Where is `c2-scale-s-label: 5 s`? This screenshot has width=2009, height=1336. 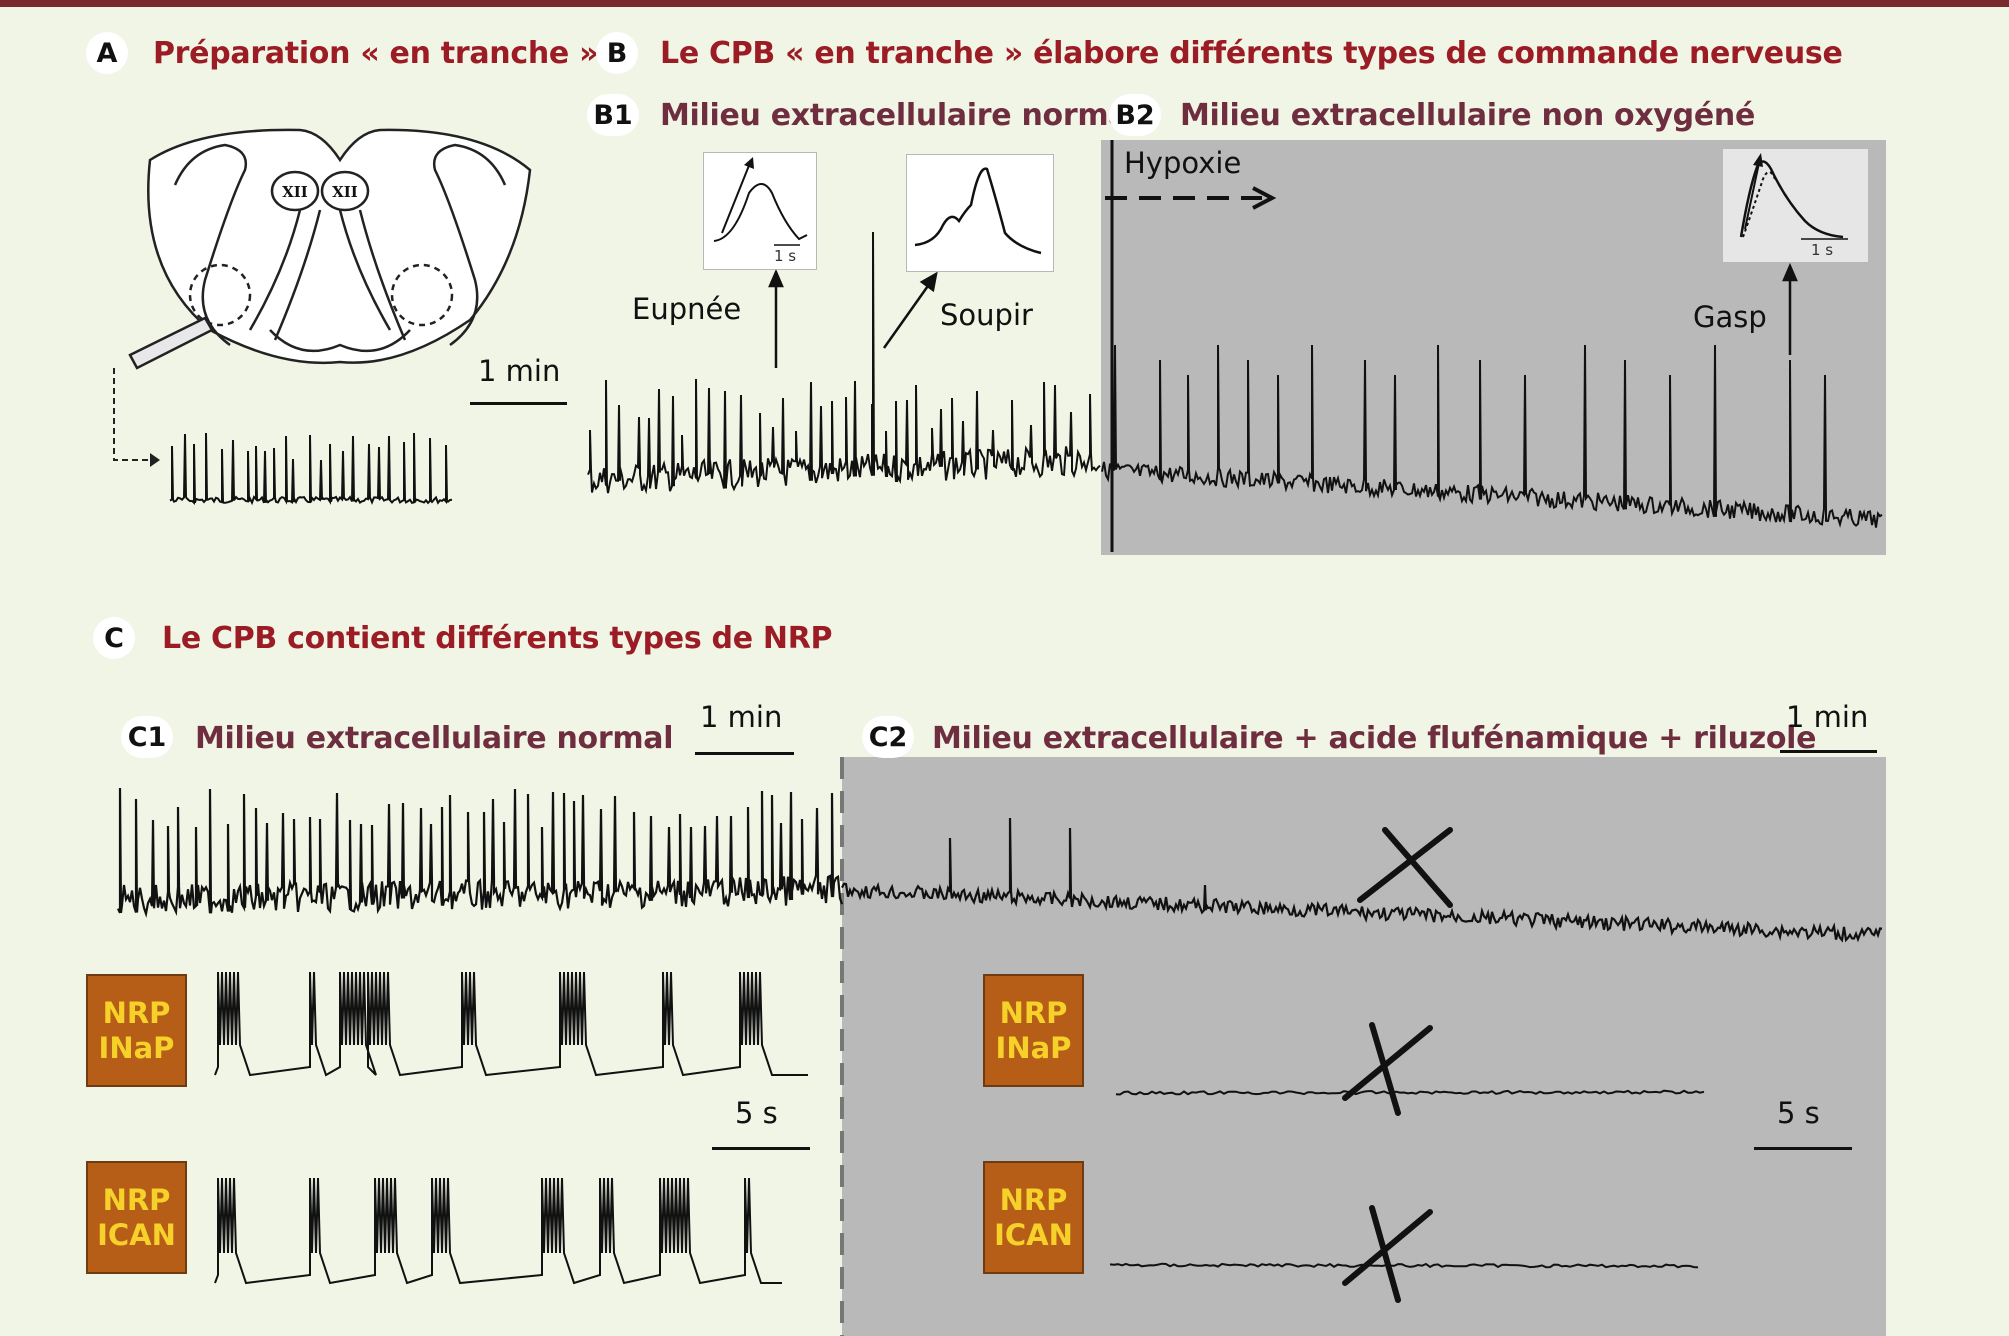 c2-scale-s-label: 5 s is located at coordinates (1798, 1113).